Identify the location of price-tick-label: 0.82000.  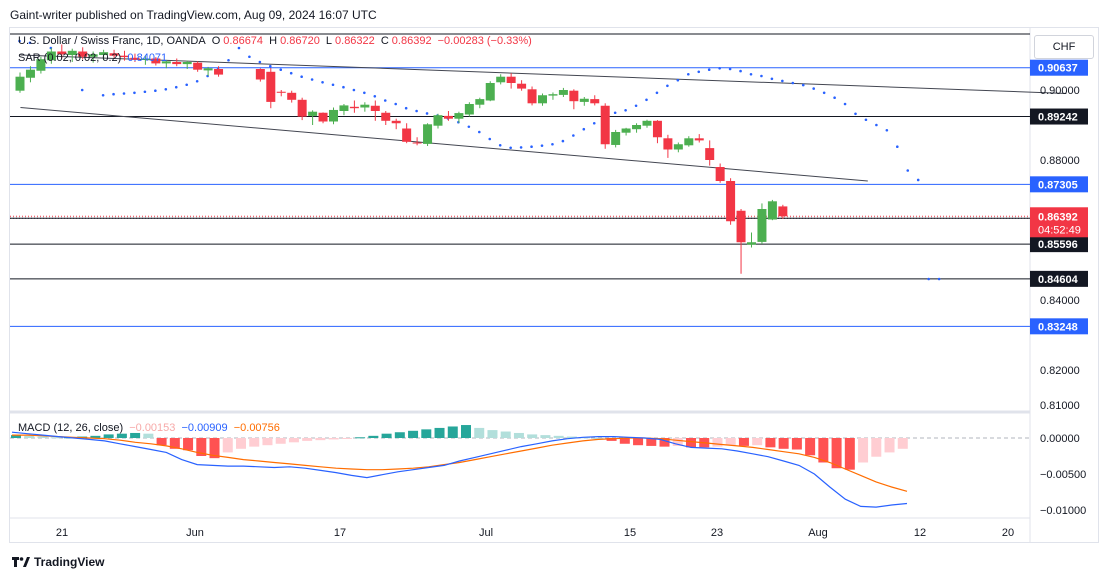
(1060, 371).